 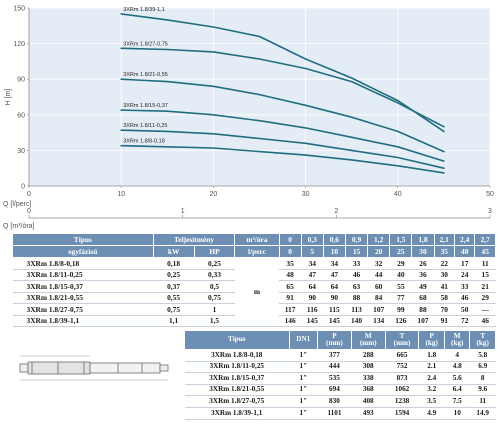 I want to click on header-flow-lmin: 0, so click(x=290, y=251).